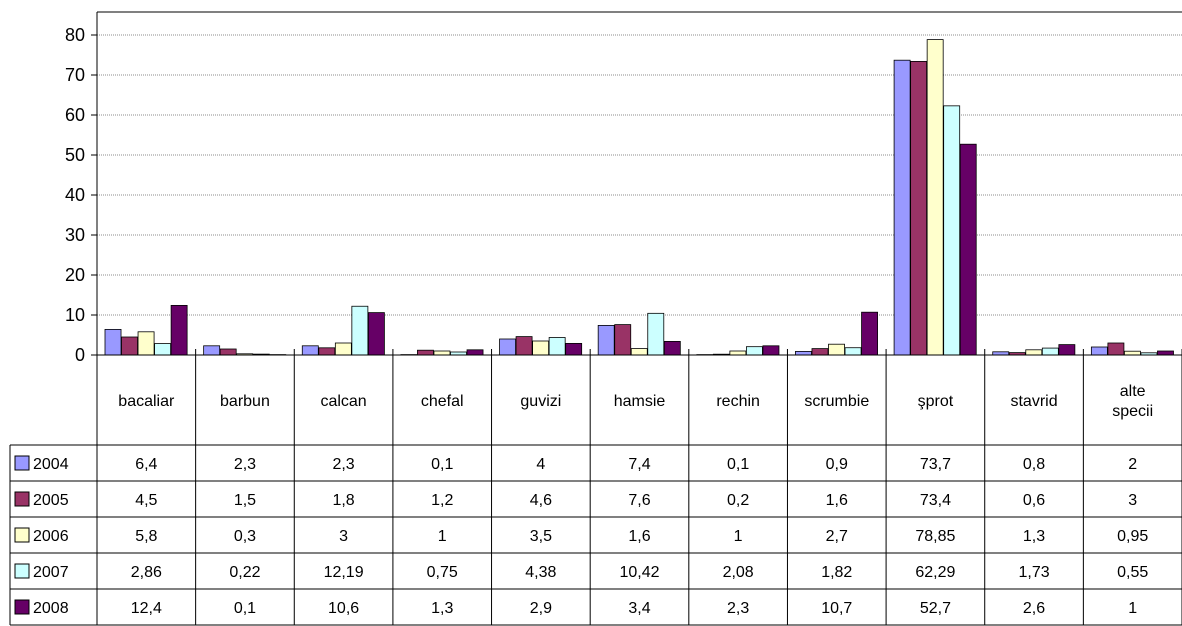 The width and height of the screenshot is (1182, 626). I want to click on data-label: 0,6, so click(1034, 500).